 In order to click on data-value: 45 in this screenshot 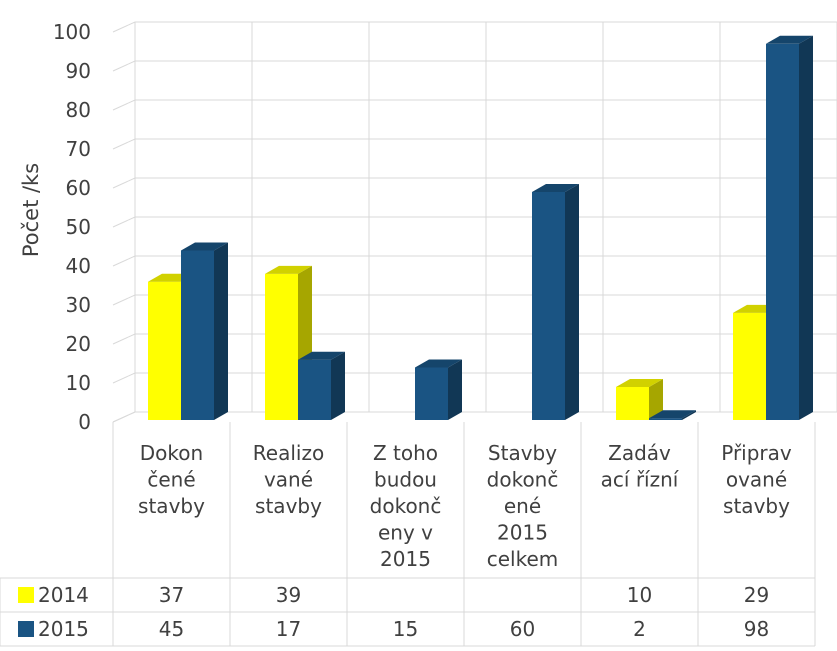, I will do `click(171, 629)`.